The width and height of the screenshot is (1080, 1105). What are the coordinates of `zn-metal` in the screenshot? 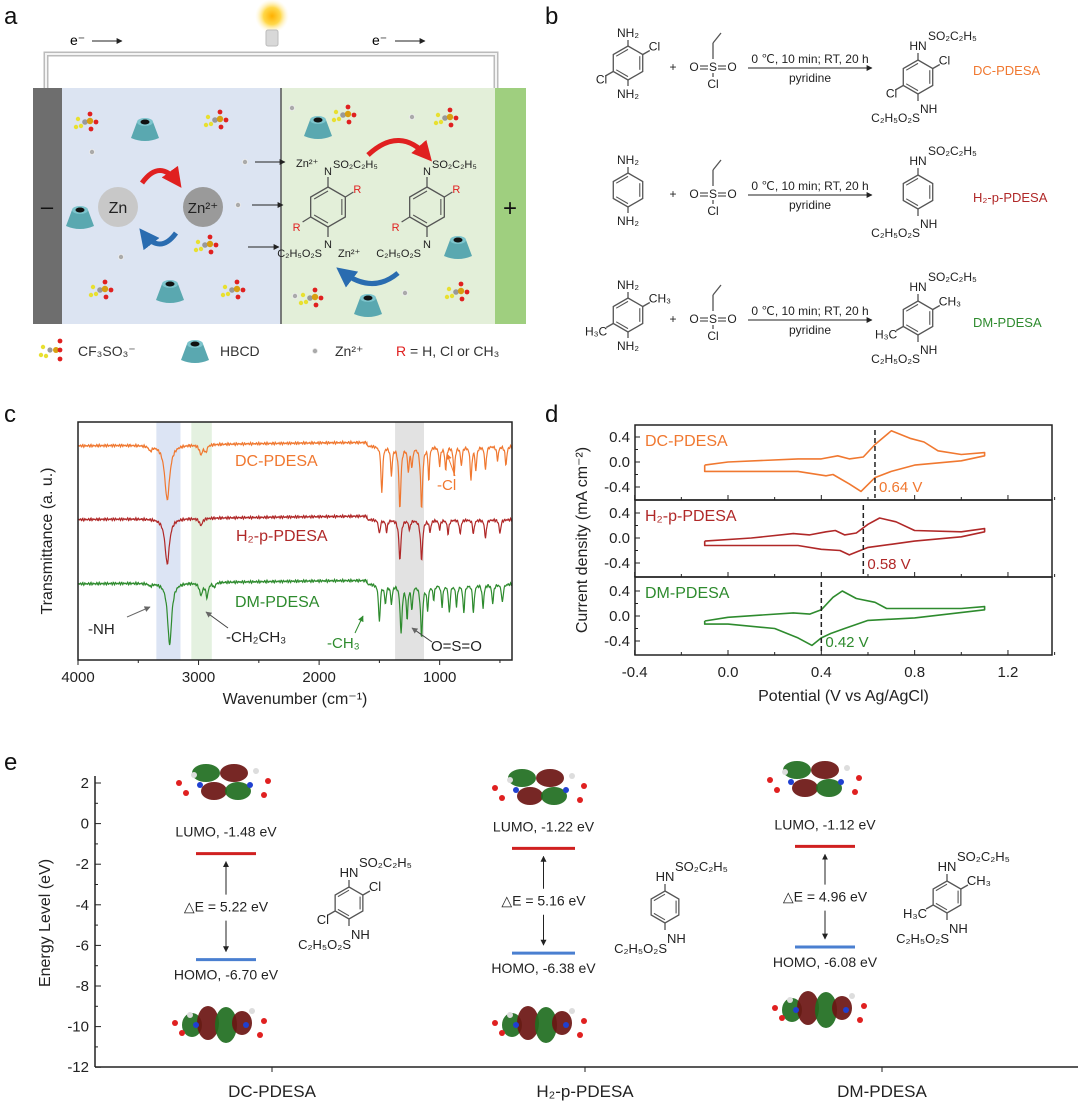 It's located at (118, 207).